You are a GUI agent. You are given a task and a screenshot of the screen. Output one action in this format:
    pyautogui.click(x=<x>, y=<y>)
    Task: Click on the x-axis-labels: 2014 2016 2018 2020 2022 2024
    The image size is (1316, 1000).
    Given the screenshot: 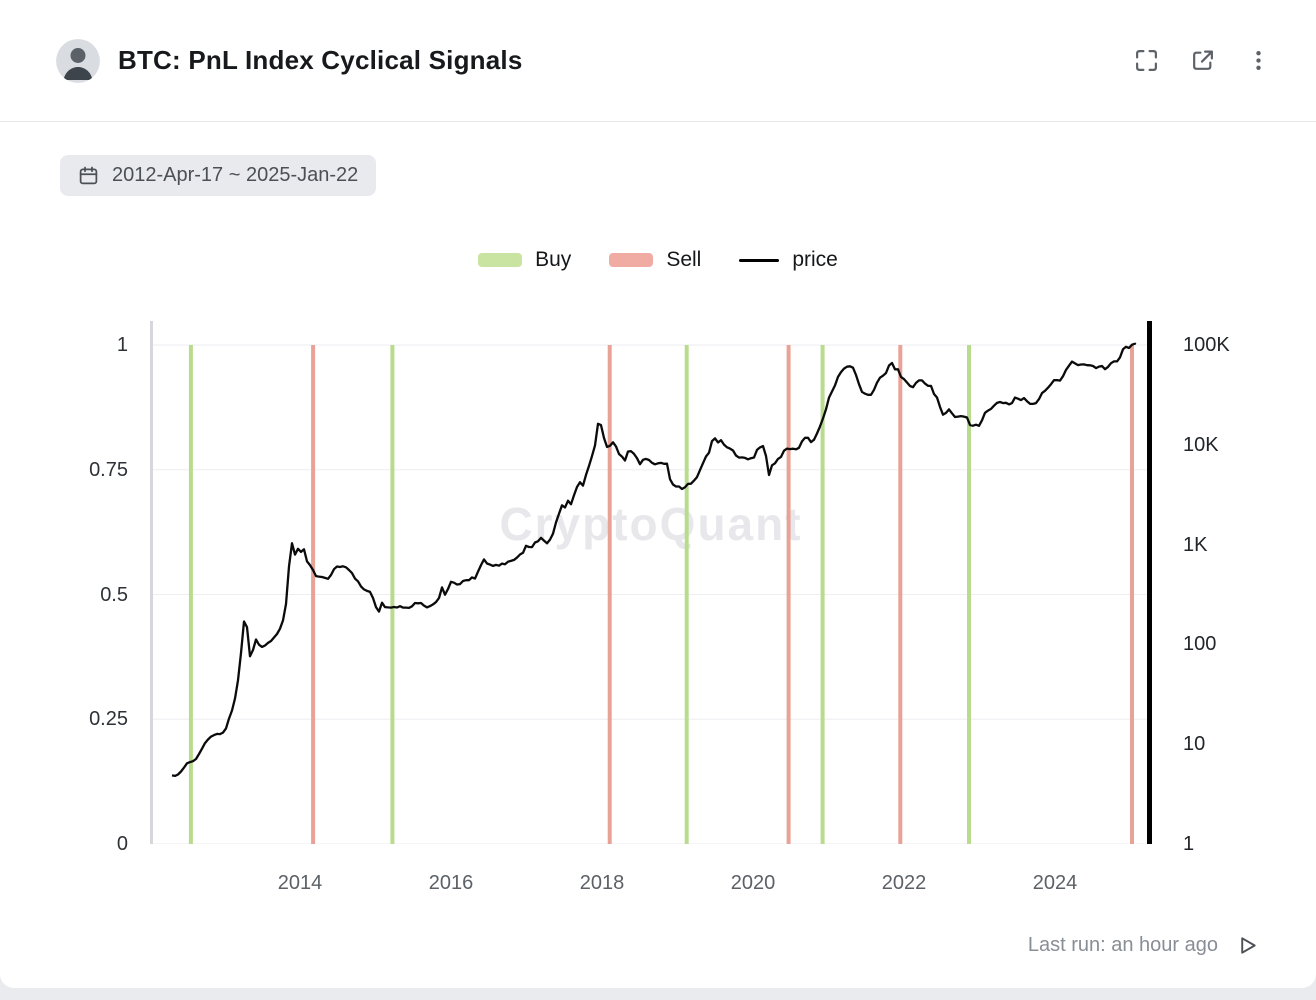 What is the action you would take?
    pyautogui.click(x=651, y=869)
    